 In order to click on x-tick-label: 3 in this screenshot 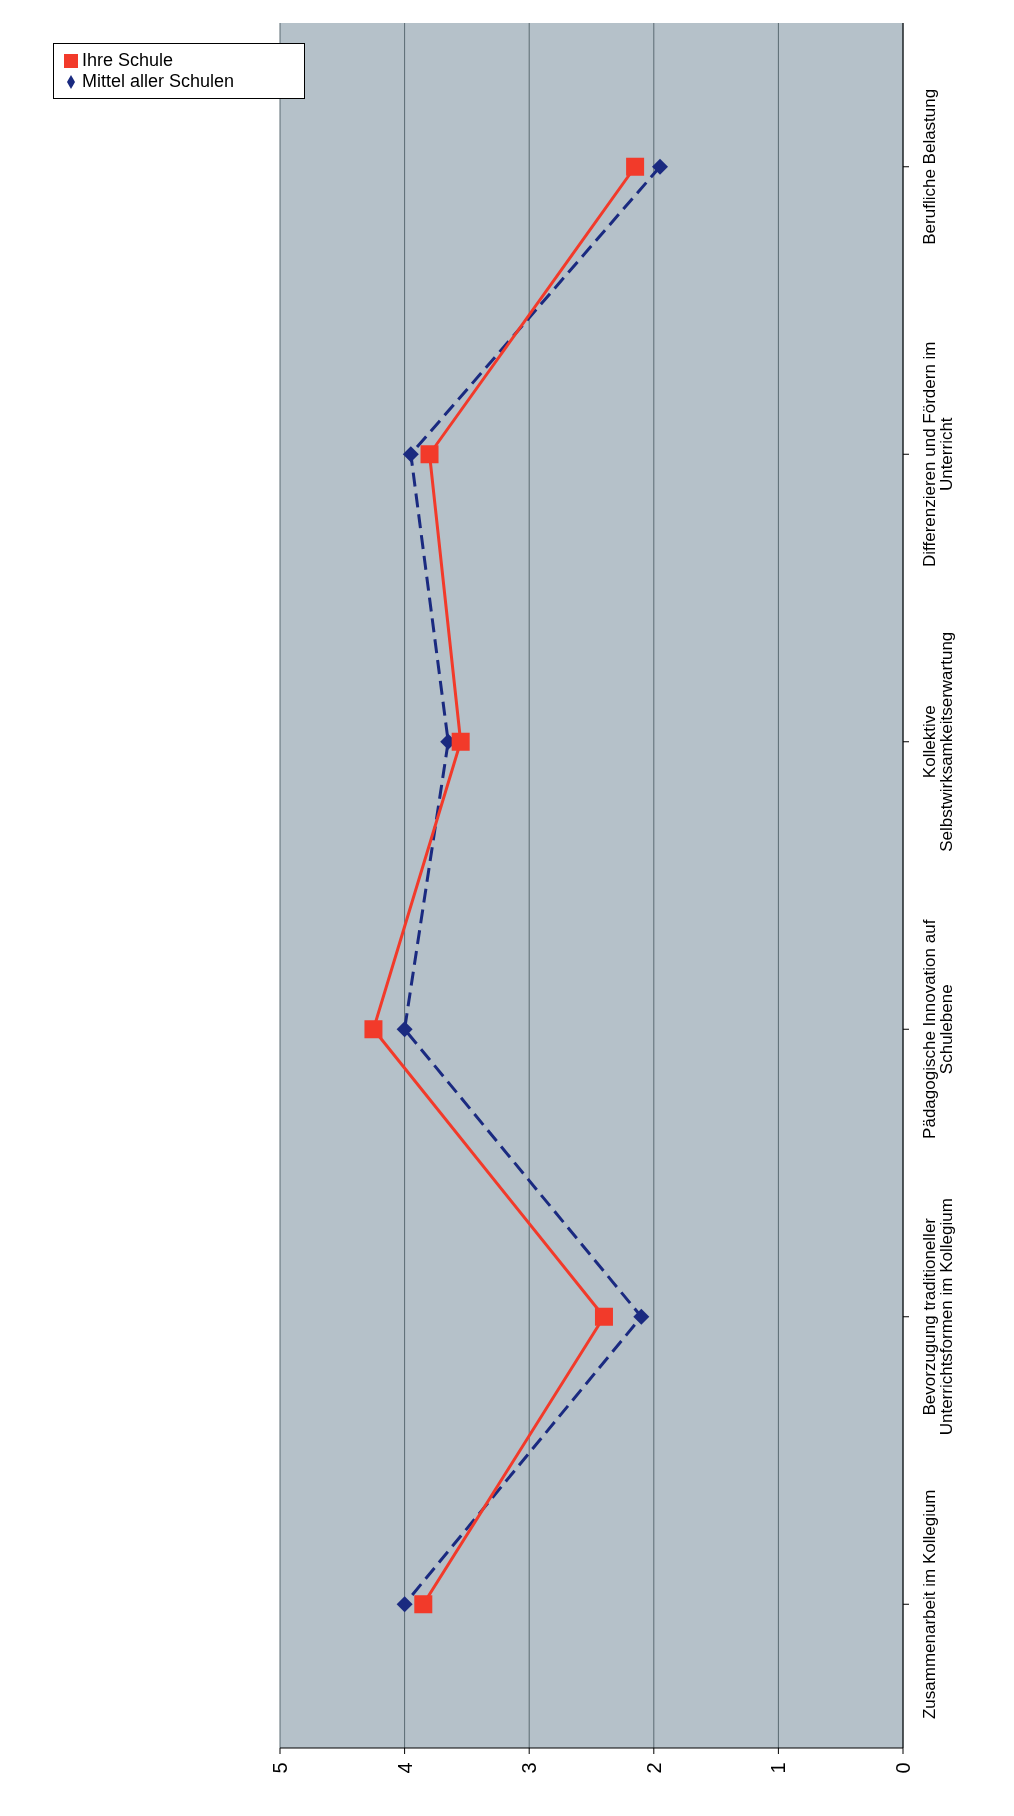, I will do `click(529, 1768)`.